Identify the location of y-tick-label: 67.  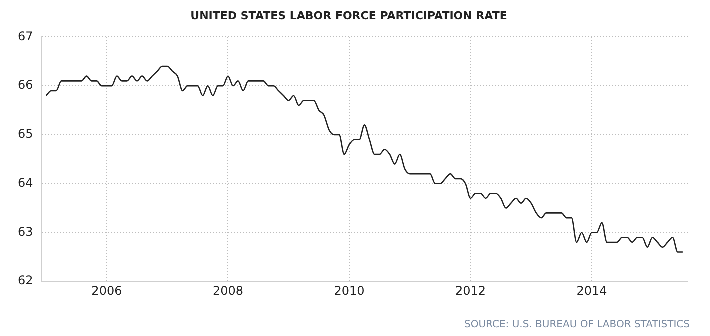
(26, 36).